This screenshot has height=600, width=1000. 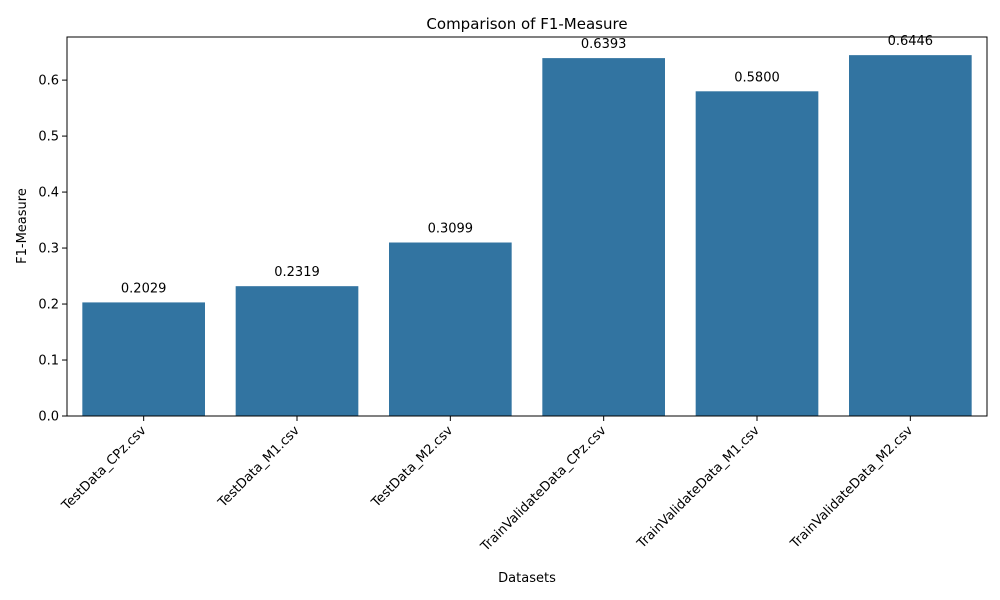 What do you see at coordinates (48, 249) in the screenshot?
I see `y-tick-label-3: 0.3` at bounding box center [48, 249].